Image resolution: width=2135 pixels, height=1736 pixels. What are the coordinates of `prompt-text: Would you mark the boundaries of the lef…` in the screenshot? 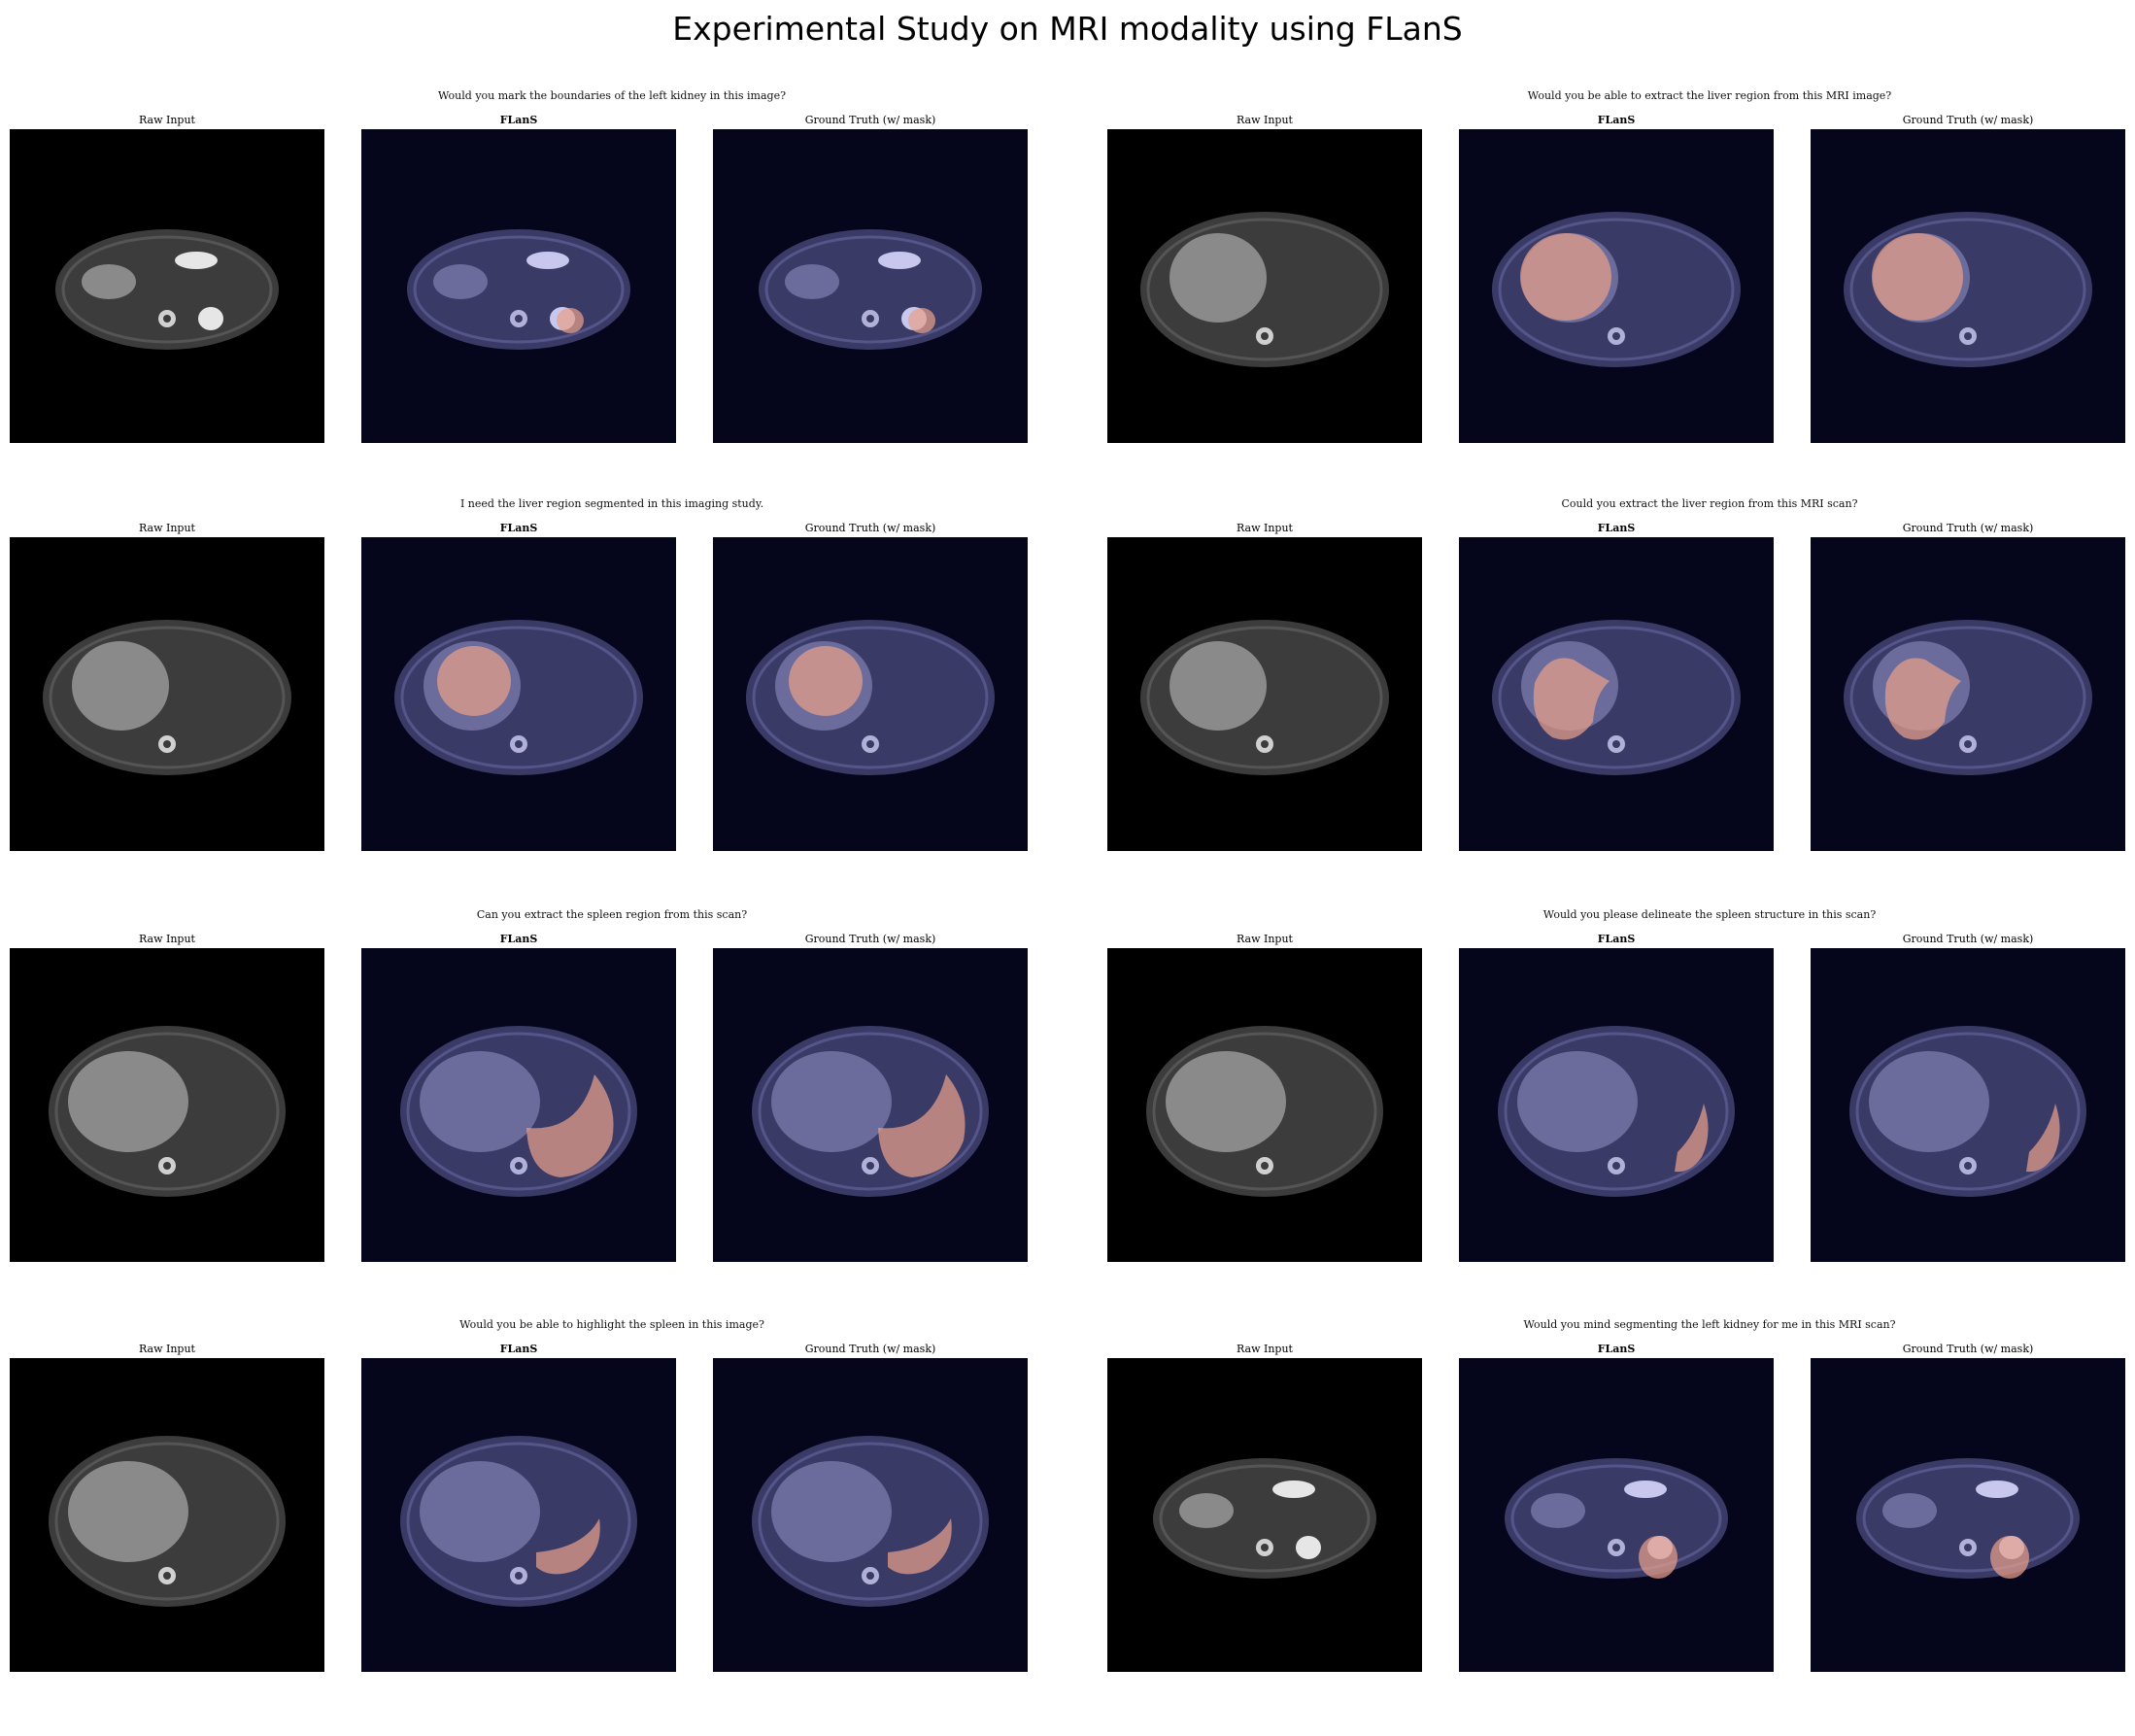 It's located at (612, 95).